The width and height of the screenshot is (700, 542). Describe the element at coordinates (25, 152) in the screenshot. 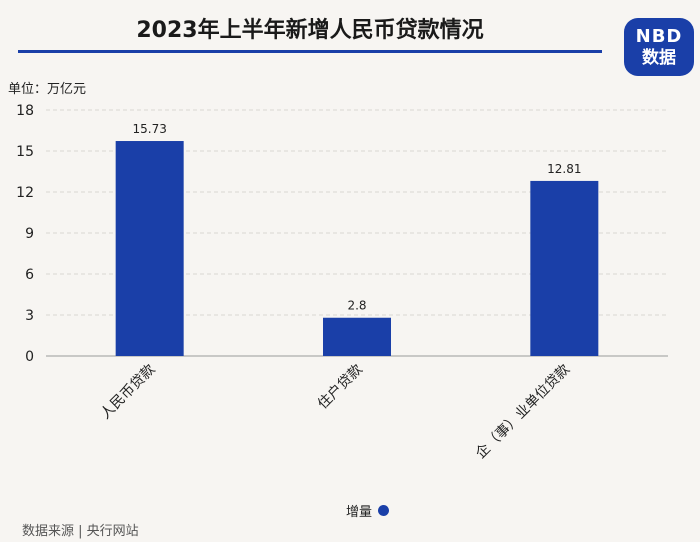

I see `y-tick-label: 15` at that location.